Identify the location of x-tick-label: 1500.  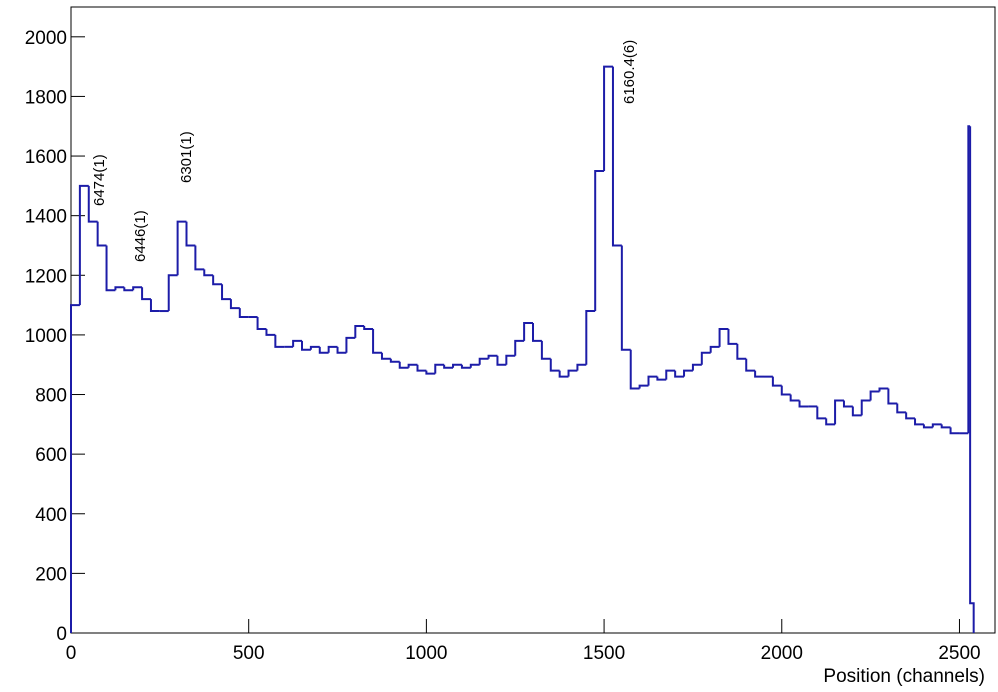
(604, 653).